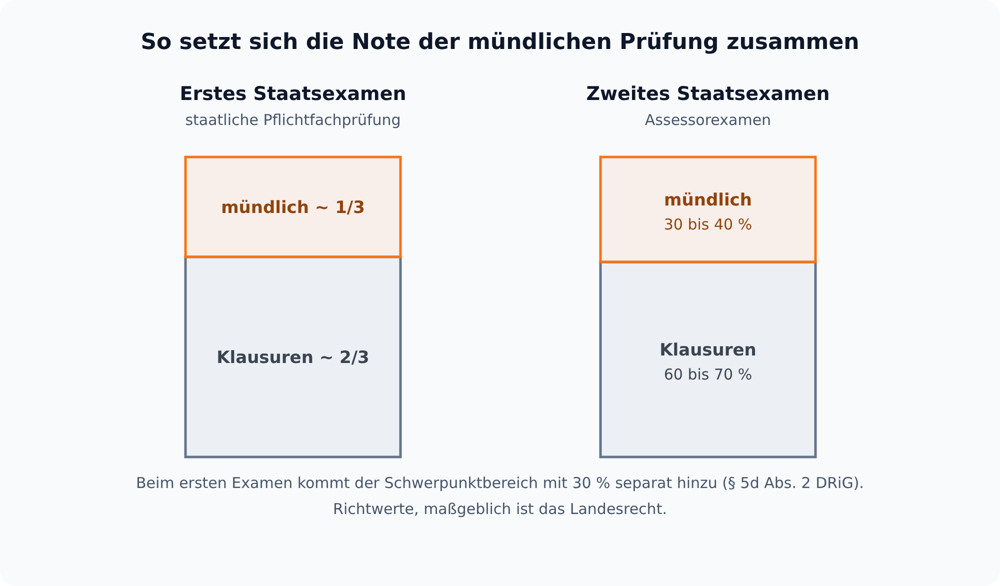 The height and width of the screenshot is (586, 1000). Describe the element at coordinates (500, 42) in the screenshot. I see `text: So setzt sich die Note der mündlichen Prüfung zusammen` at that location.